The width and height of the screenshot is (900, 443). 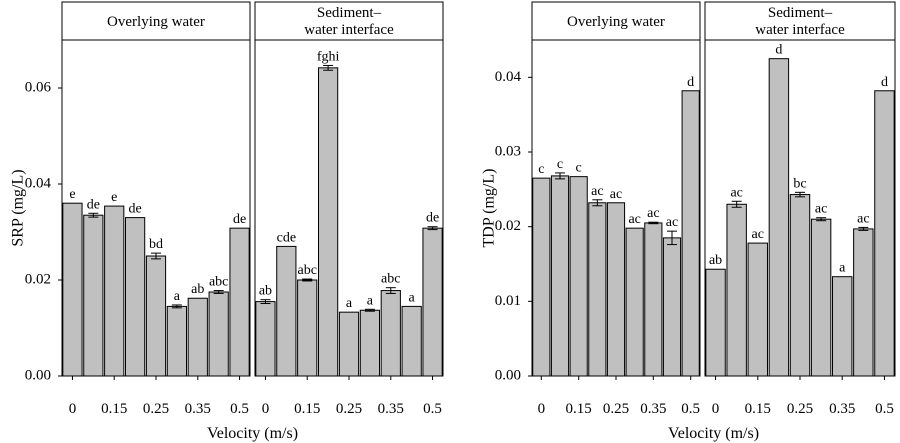 What do you see at coordinates (715, 260) in the screenshot?
I see `chart2-panel2-significance-label: ab` at bounding box center [715, 260].